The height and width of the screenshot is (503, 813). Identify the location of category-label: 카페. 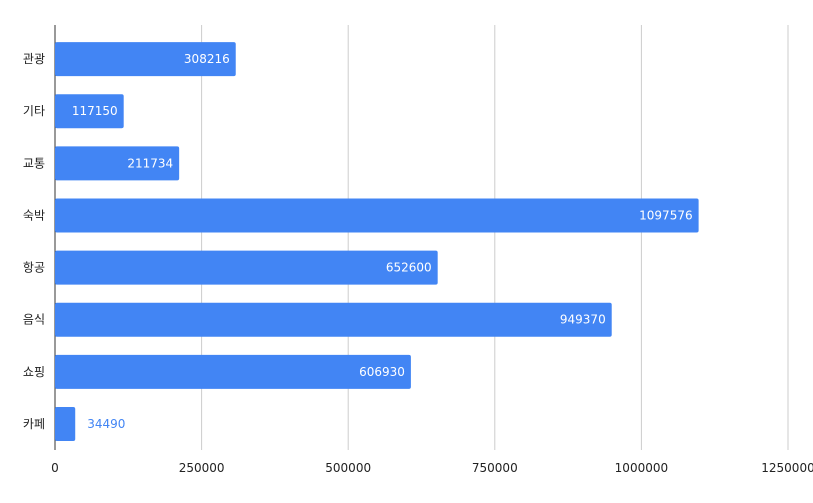
(34, 424).